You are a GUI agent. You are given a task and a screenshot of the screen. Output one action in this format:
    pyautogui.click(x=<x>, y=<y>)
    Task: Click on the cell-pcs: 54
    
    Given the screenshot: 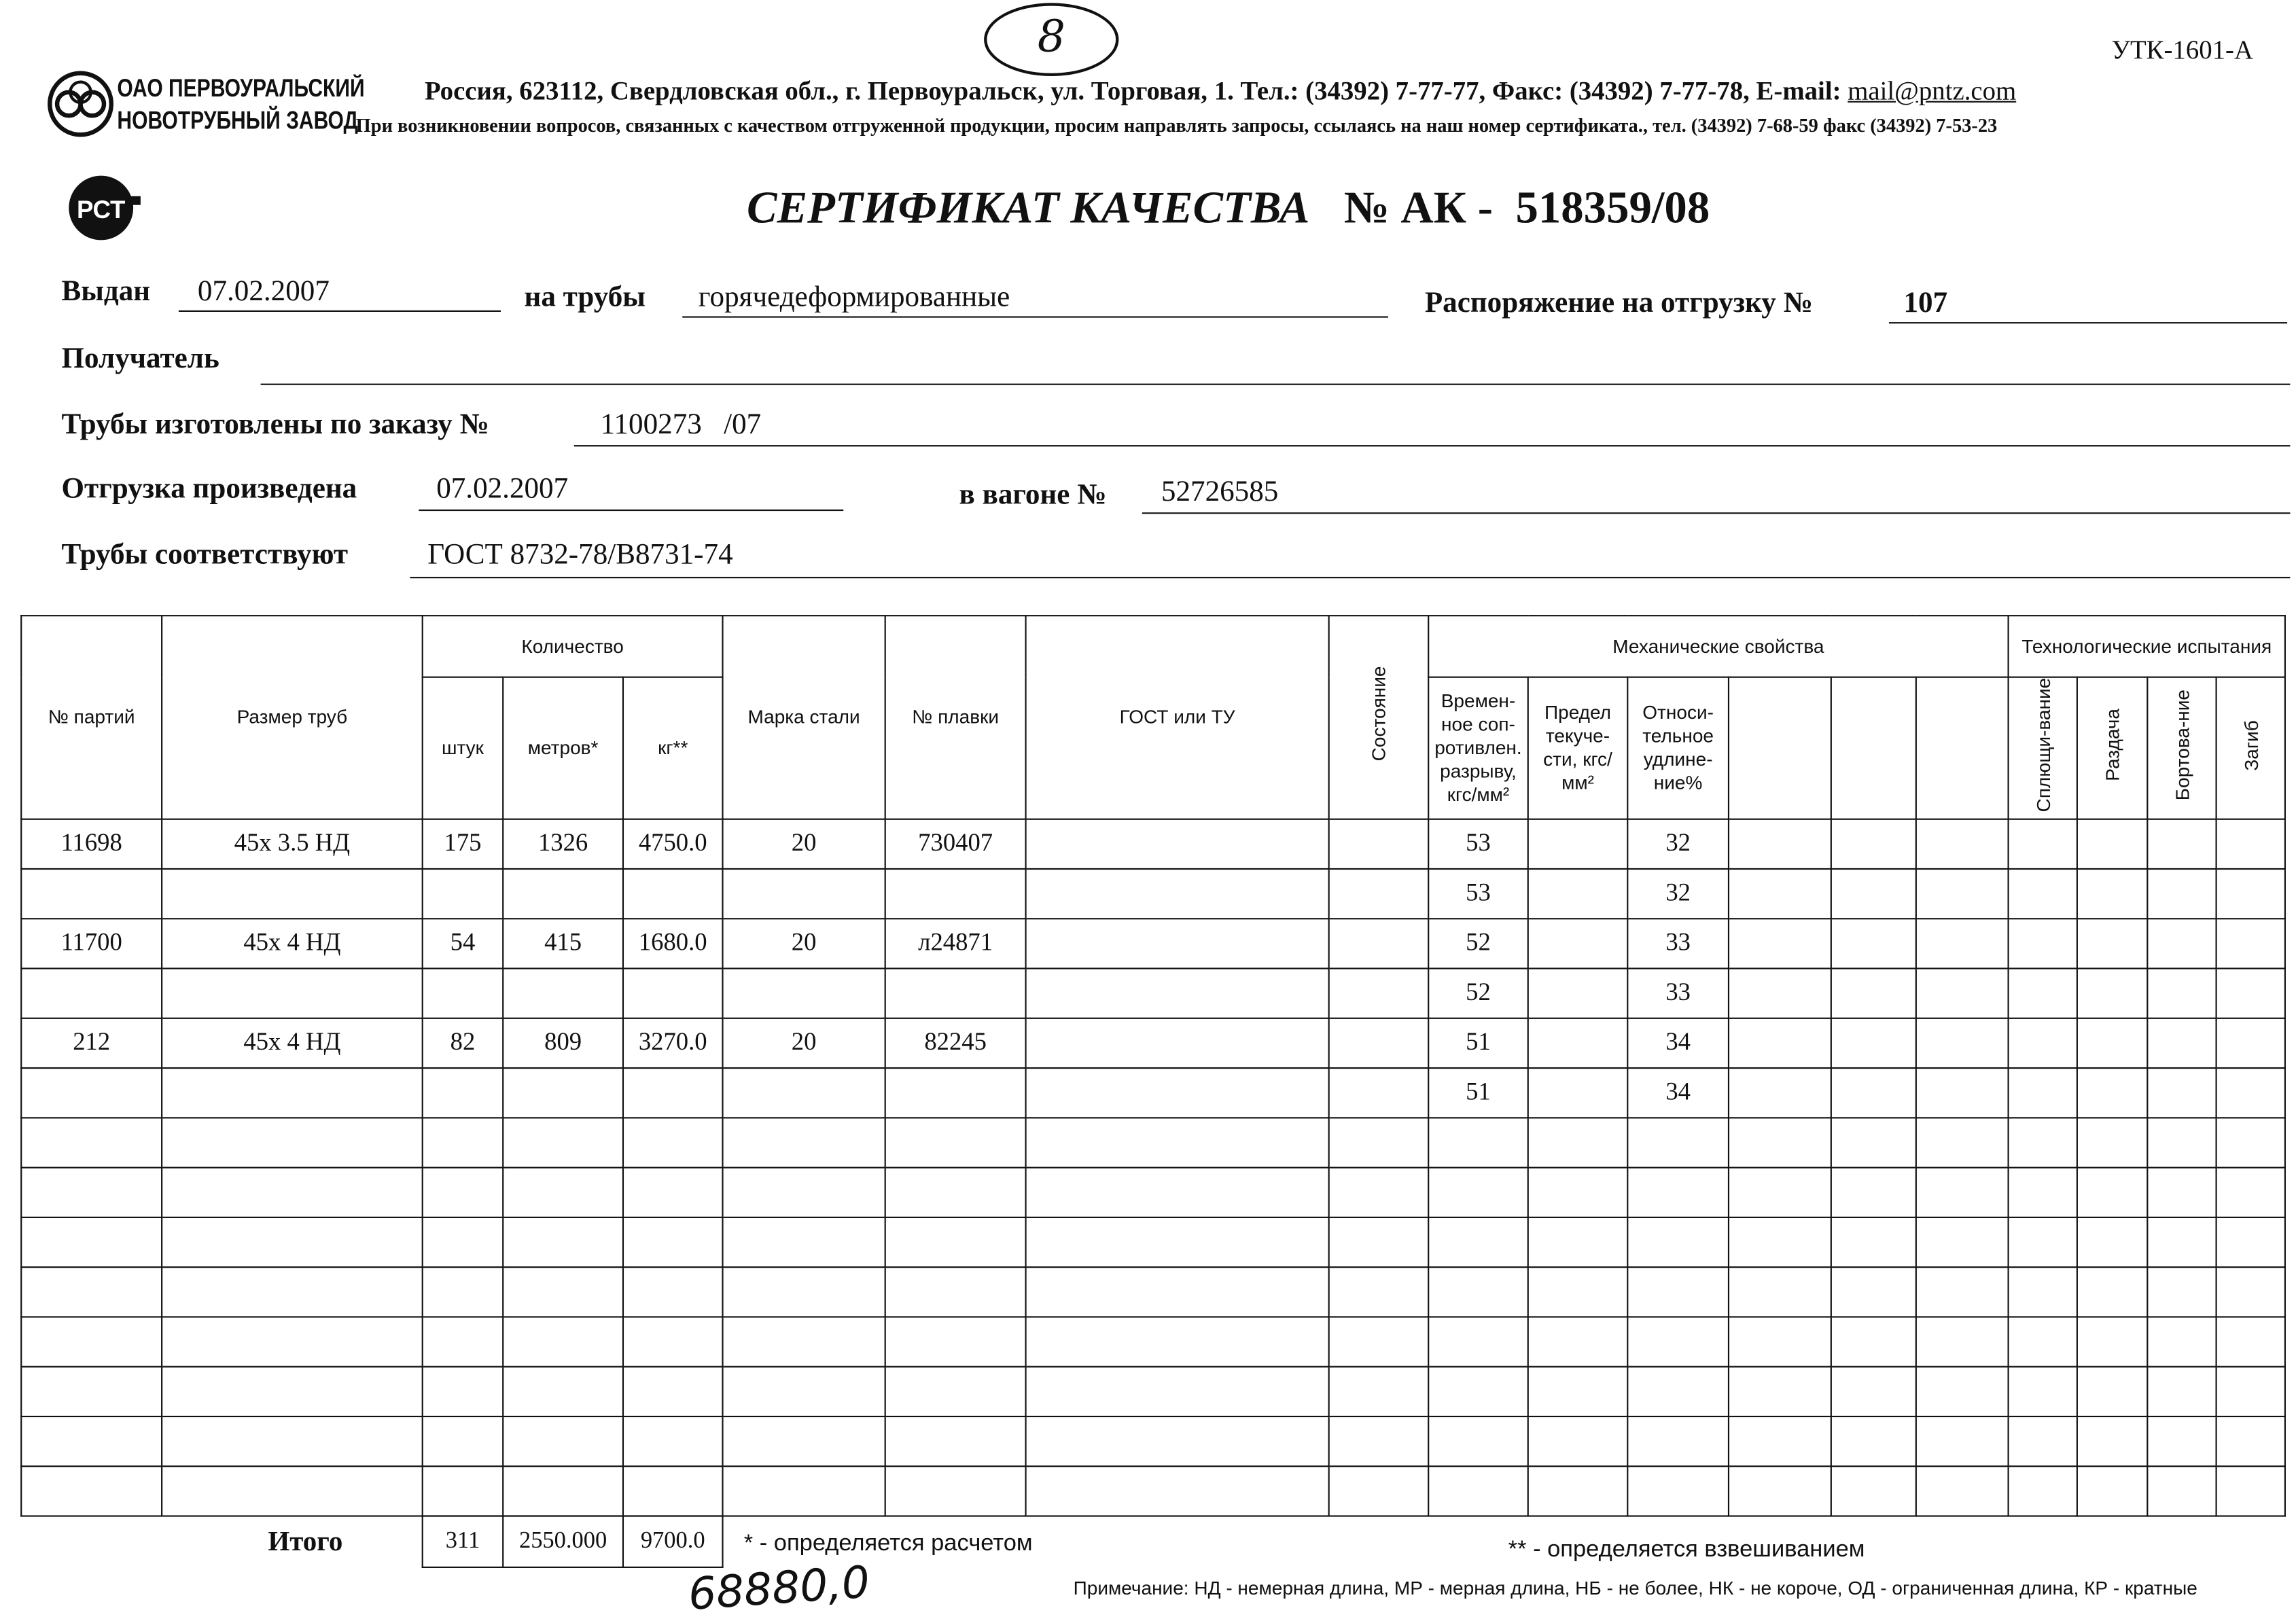 What is the action you would take?
    pyautogui.click(x=462, y=943)
    